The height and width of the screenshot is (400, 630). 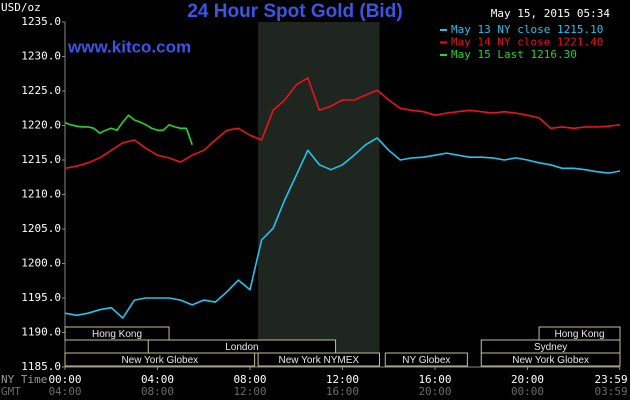 What do you see at coordinates (11, 391) in the screenshot?
I see `x2-axis-label: GMT` at bounding box center [11, 391].